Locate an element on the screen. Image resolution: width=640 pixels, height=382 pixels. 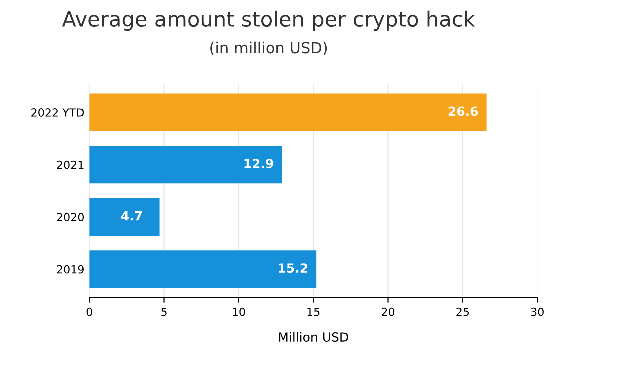
chart-title: Average amount stolen per crypto hack is located at coordinates (269, 21).